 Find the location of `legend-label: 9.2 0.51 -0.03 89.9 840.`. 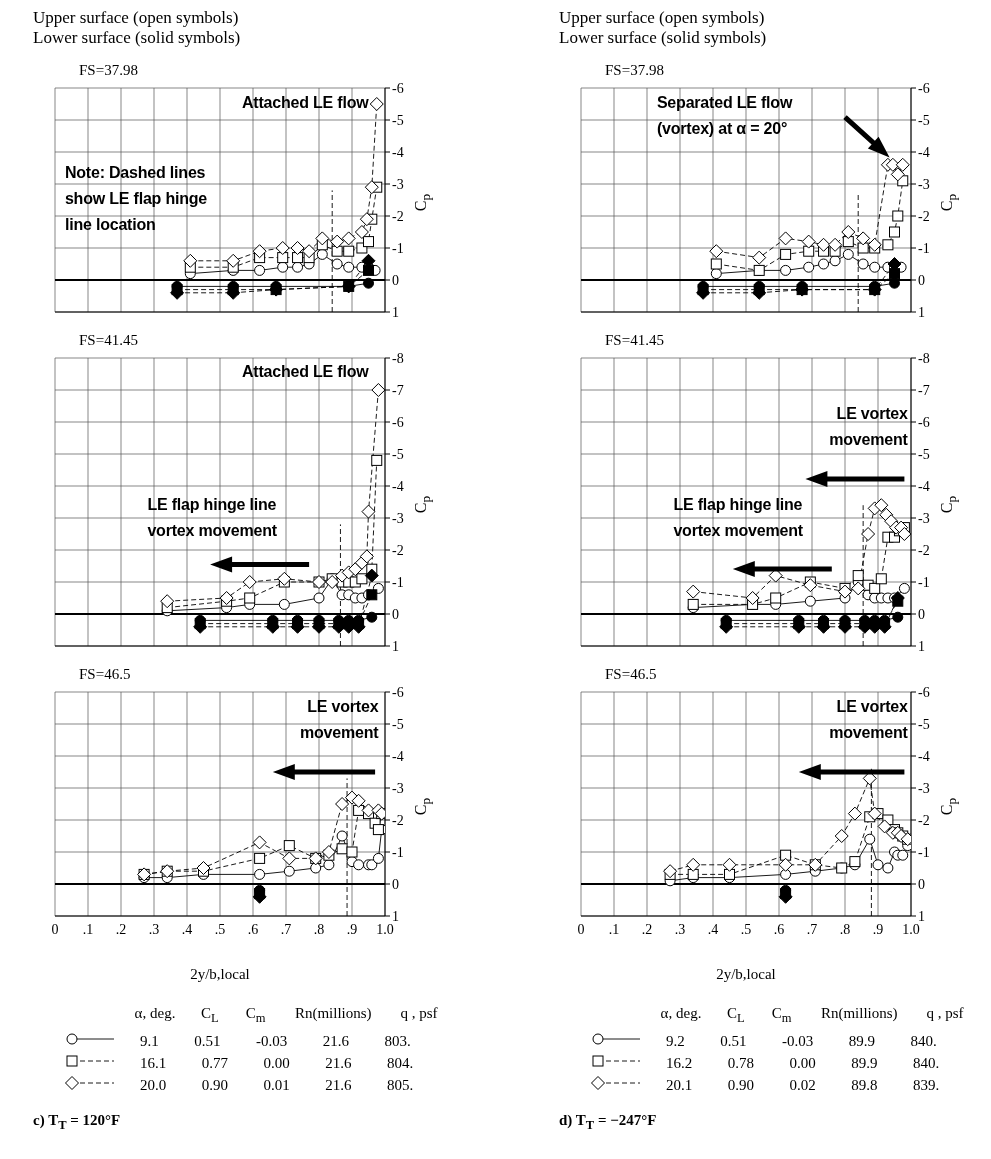

legend-label: 9.2 0.51 -0.03 89.9 840. is located at coordinates (801, 1041).